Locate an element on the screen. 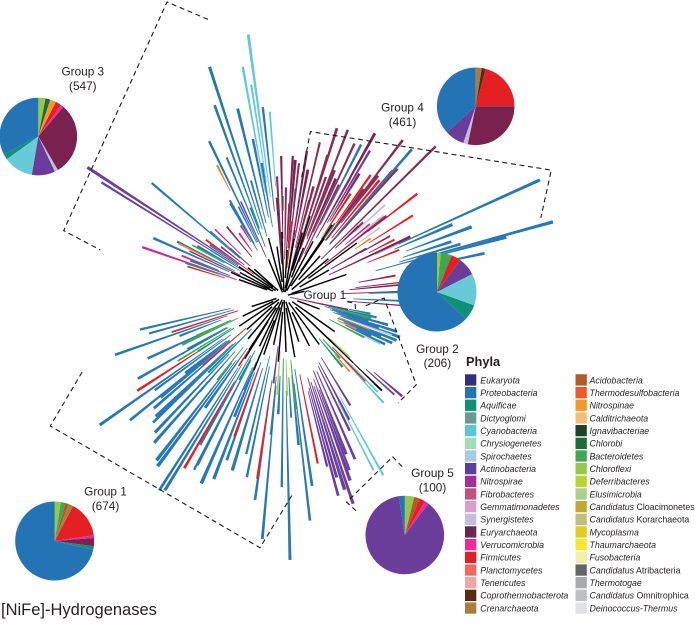  svg-text: Nitrospirae is located at coordinates (501, 482).